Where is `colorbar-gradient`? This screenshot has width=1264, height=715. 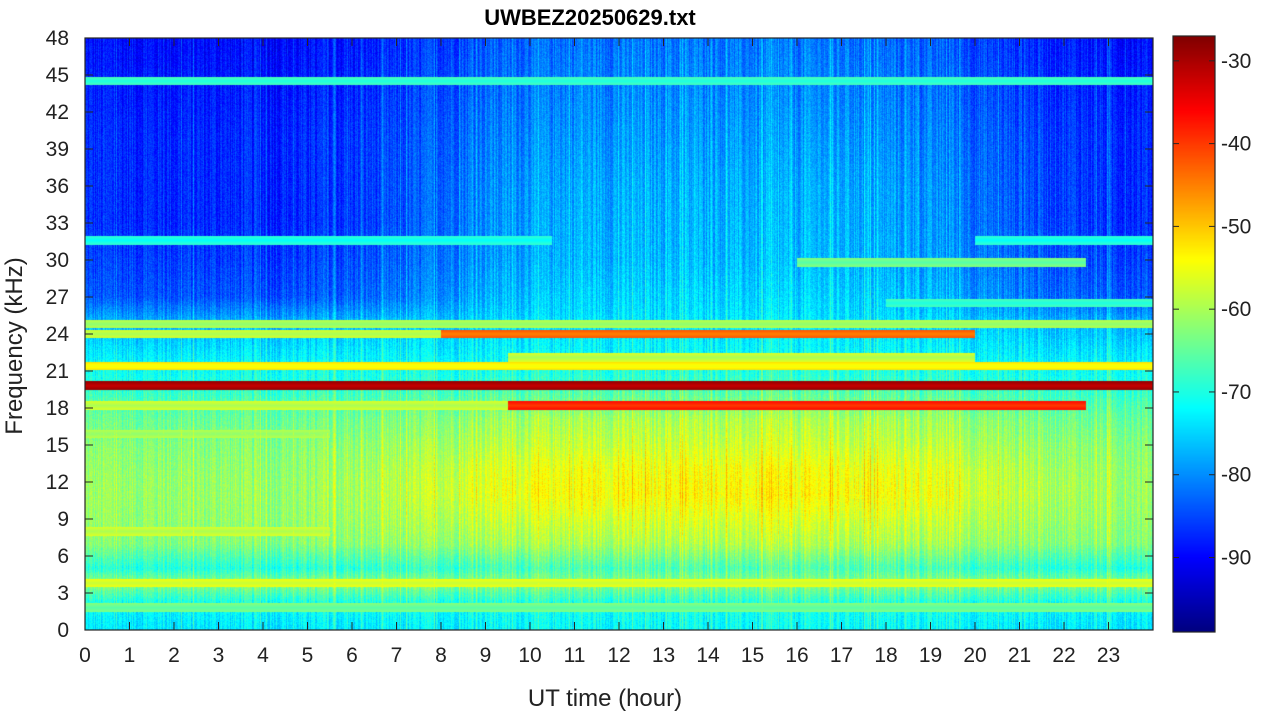 colorbar-gradient is located at coordinates (1194, 334).